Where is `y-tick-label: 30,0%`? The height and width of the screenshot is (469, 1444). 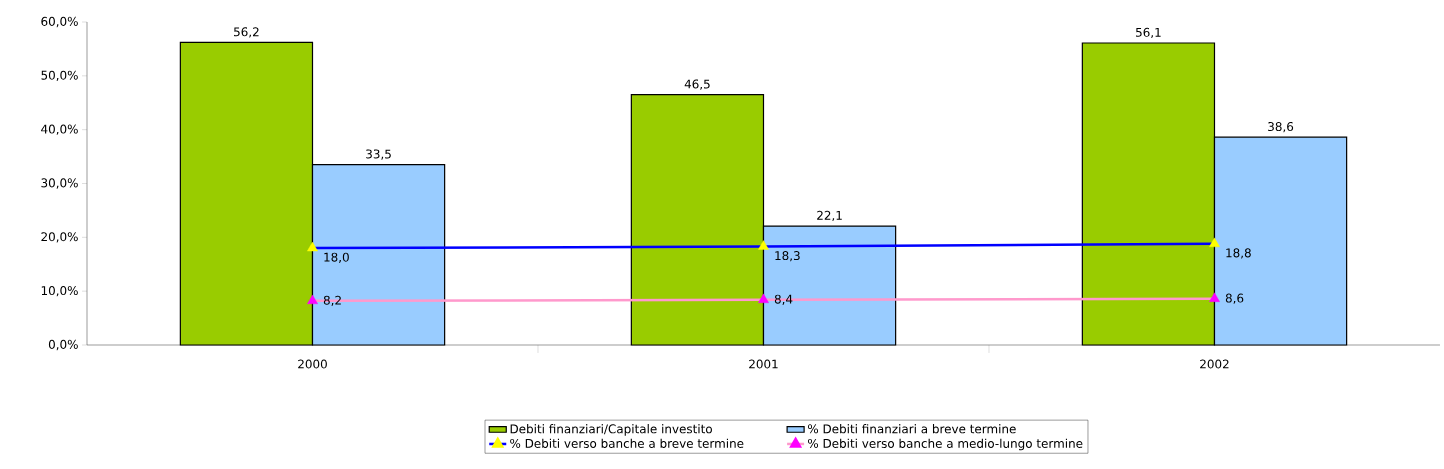
y-tick-label: 30,0% is located at coordinates (59, 183).